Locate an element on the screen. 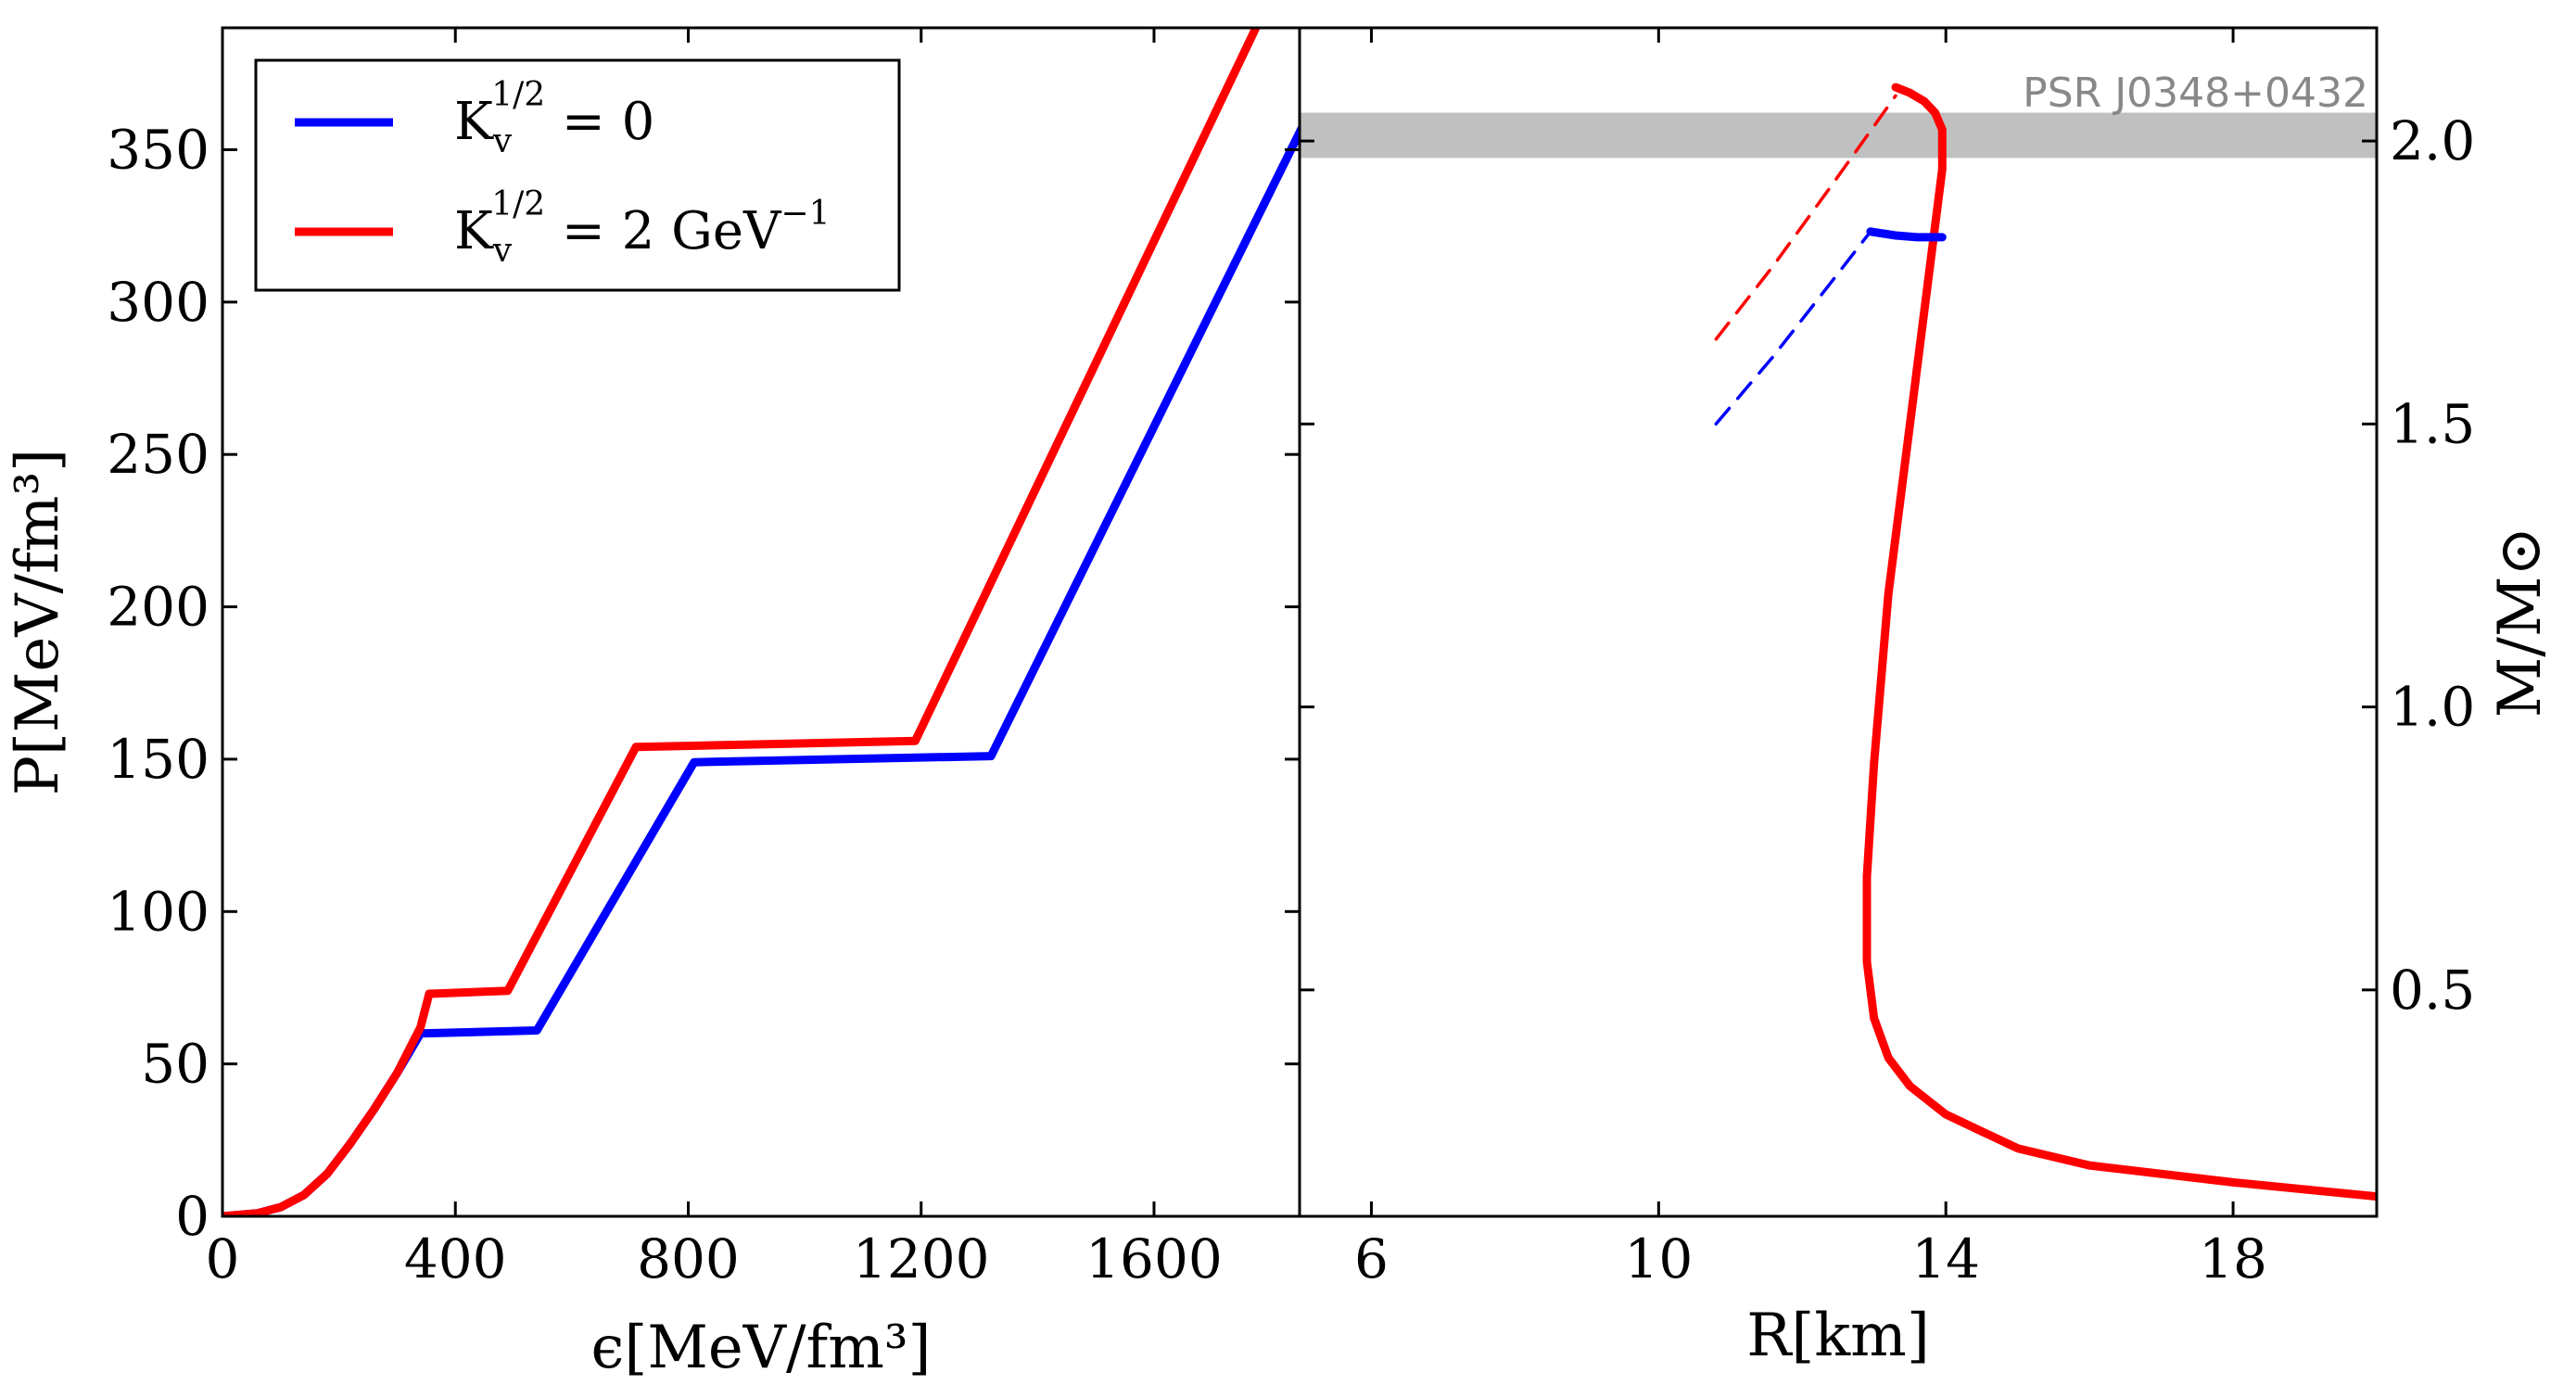  left-x-tick-label-2: 800 is located at coordinates (688, 1258).